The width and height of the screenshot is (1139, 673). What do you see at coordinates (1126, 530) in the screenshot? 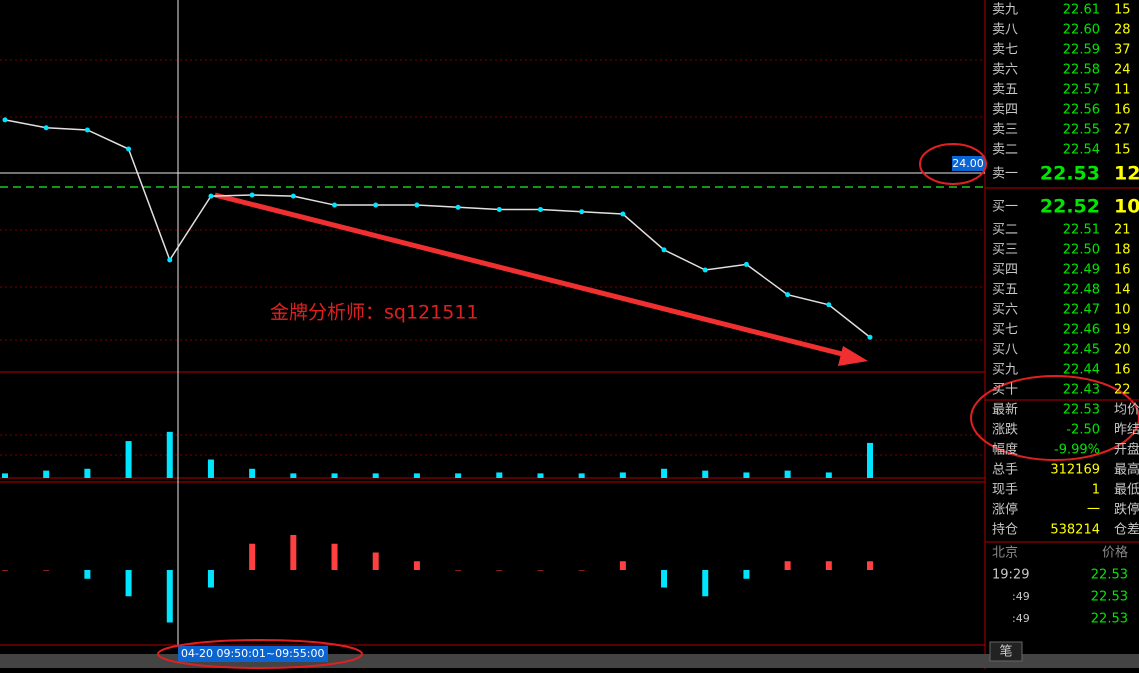
I see `stat-label: 仓差` at bounding box center [1126, 530].